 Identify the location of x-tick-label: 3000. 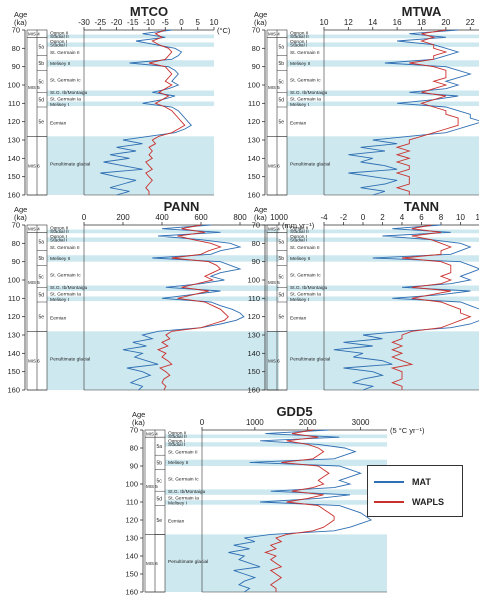
(361, 422).